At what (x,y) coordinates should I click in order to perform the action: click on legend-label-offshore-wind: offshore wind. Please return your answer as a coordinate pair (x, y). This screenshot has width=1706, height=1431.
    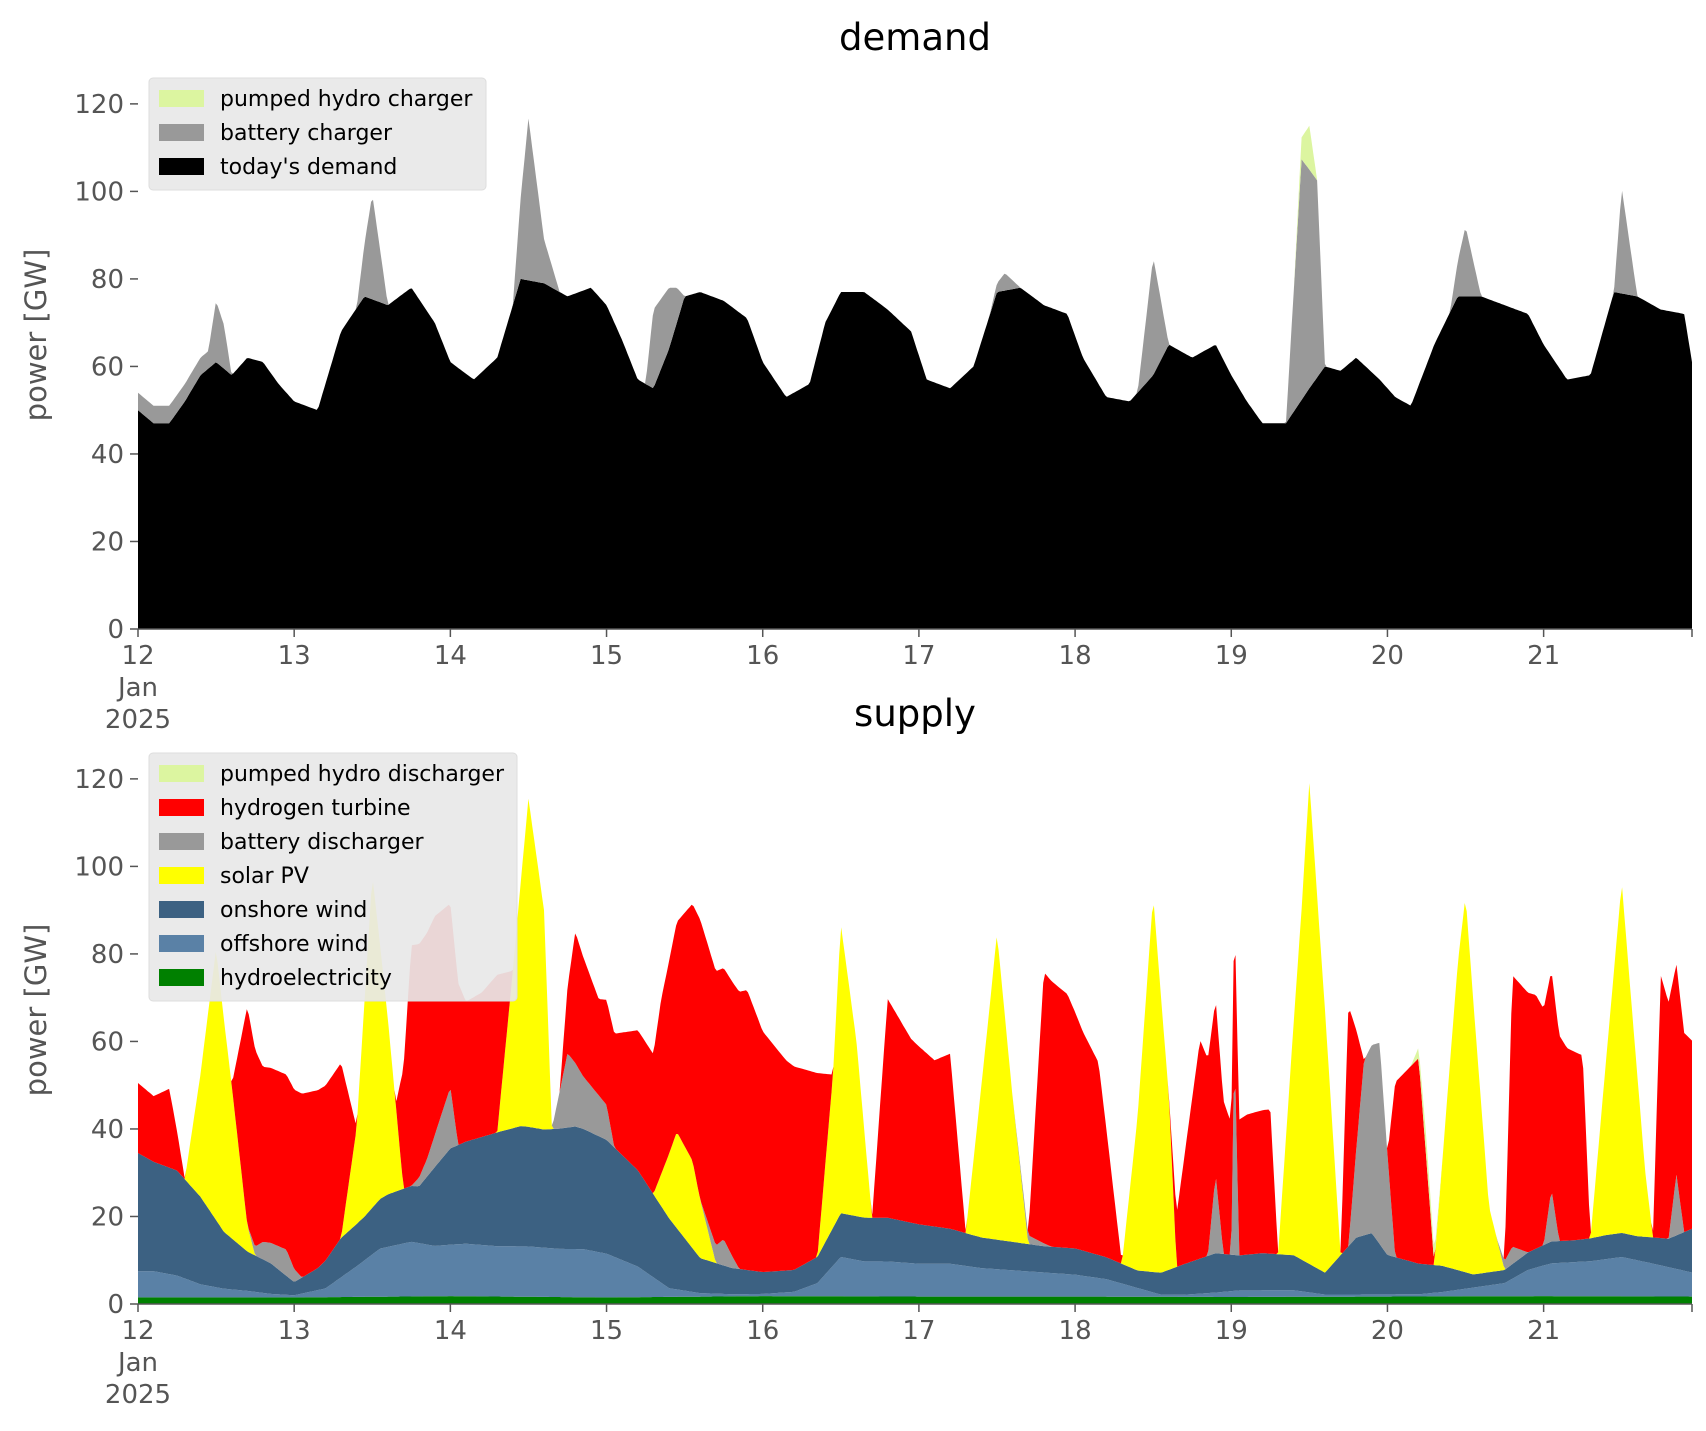
    Looking at the image, I should click on (294, 944).